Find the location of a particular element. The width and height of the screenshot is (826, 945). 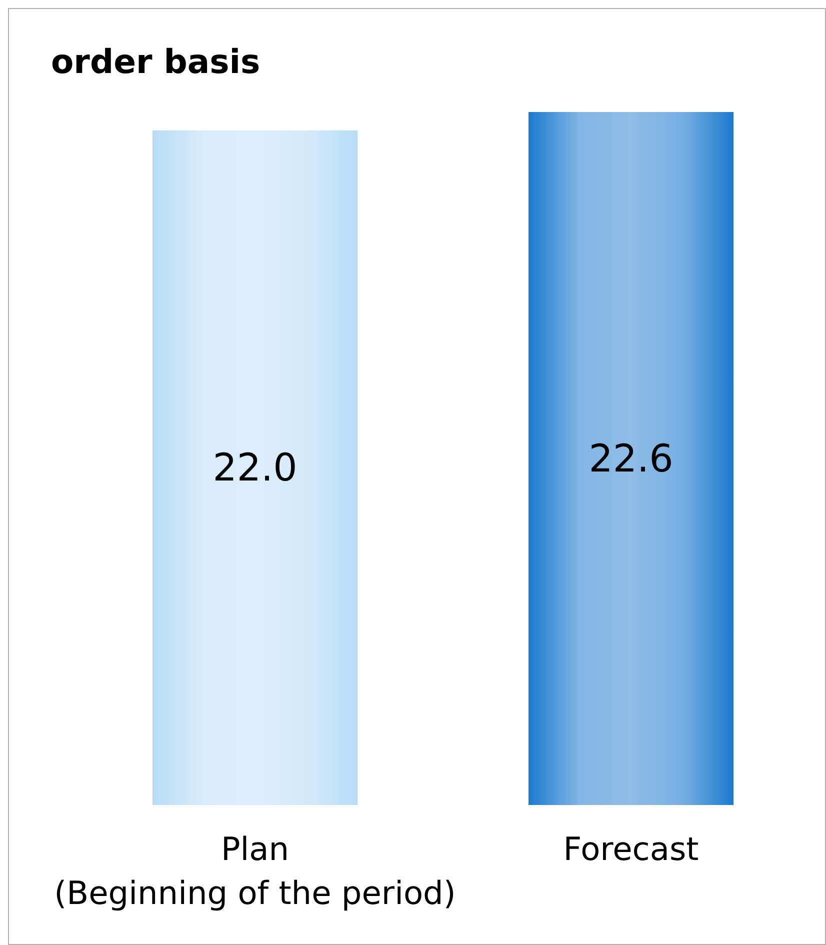

x-tick-label: Forecast is located at coordinates (631, 849).